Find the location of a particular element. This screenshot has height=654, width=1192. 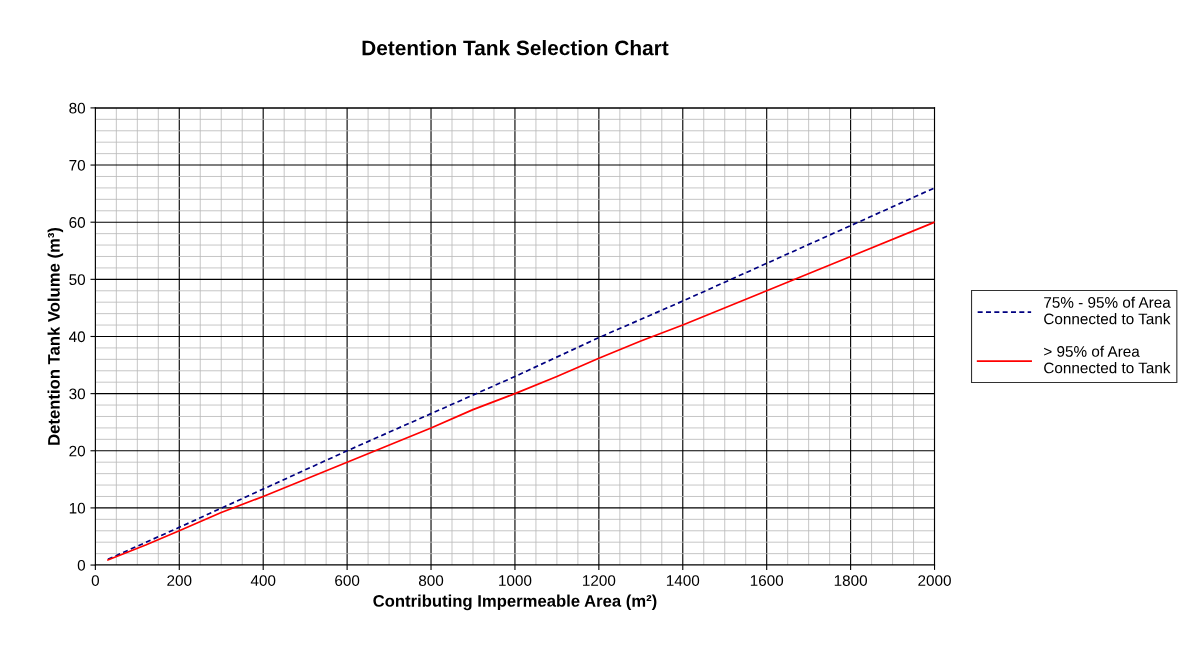

y-tick-label: 40 is located at coordinates (77, 337).